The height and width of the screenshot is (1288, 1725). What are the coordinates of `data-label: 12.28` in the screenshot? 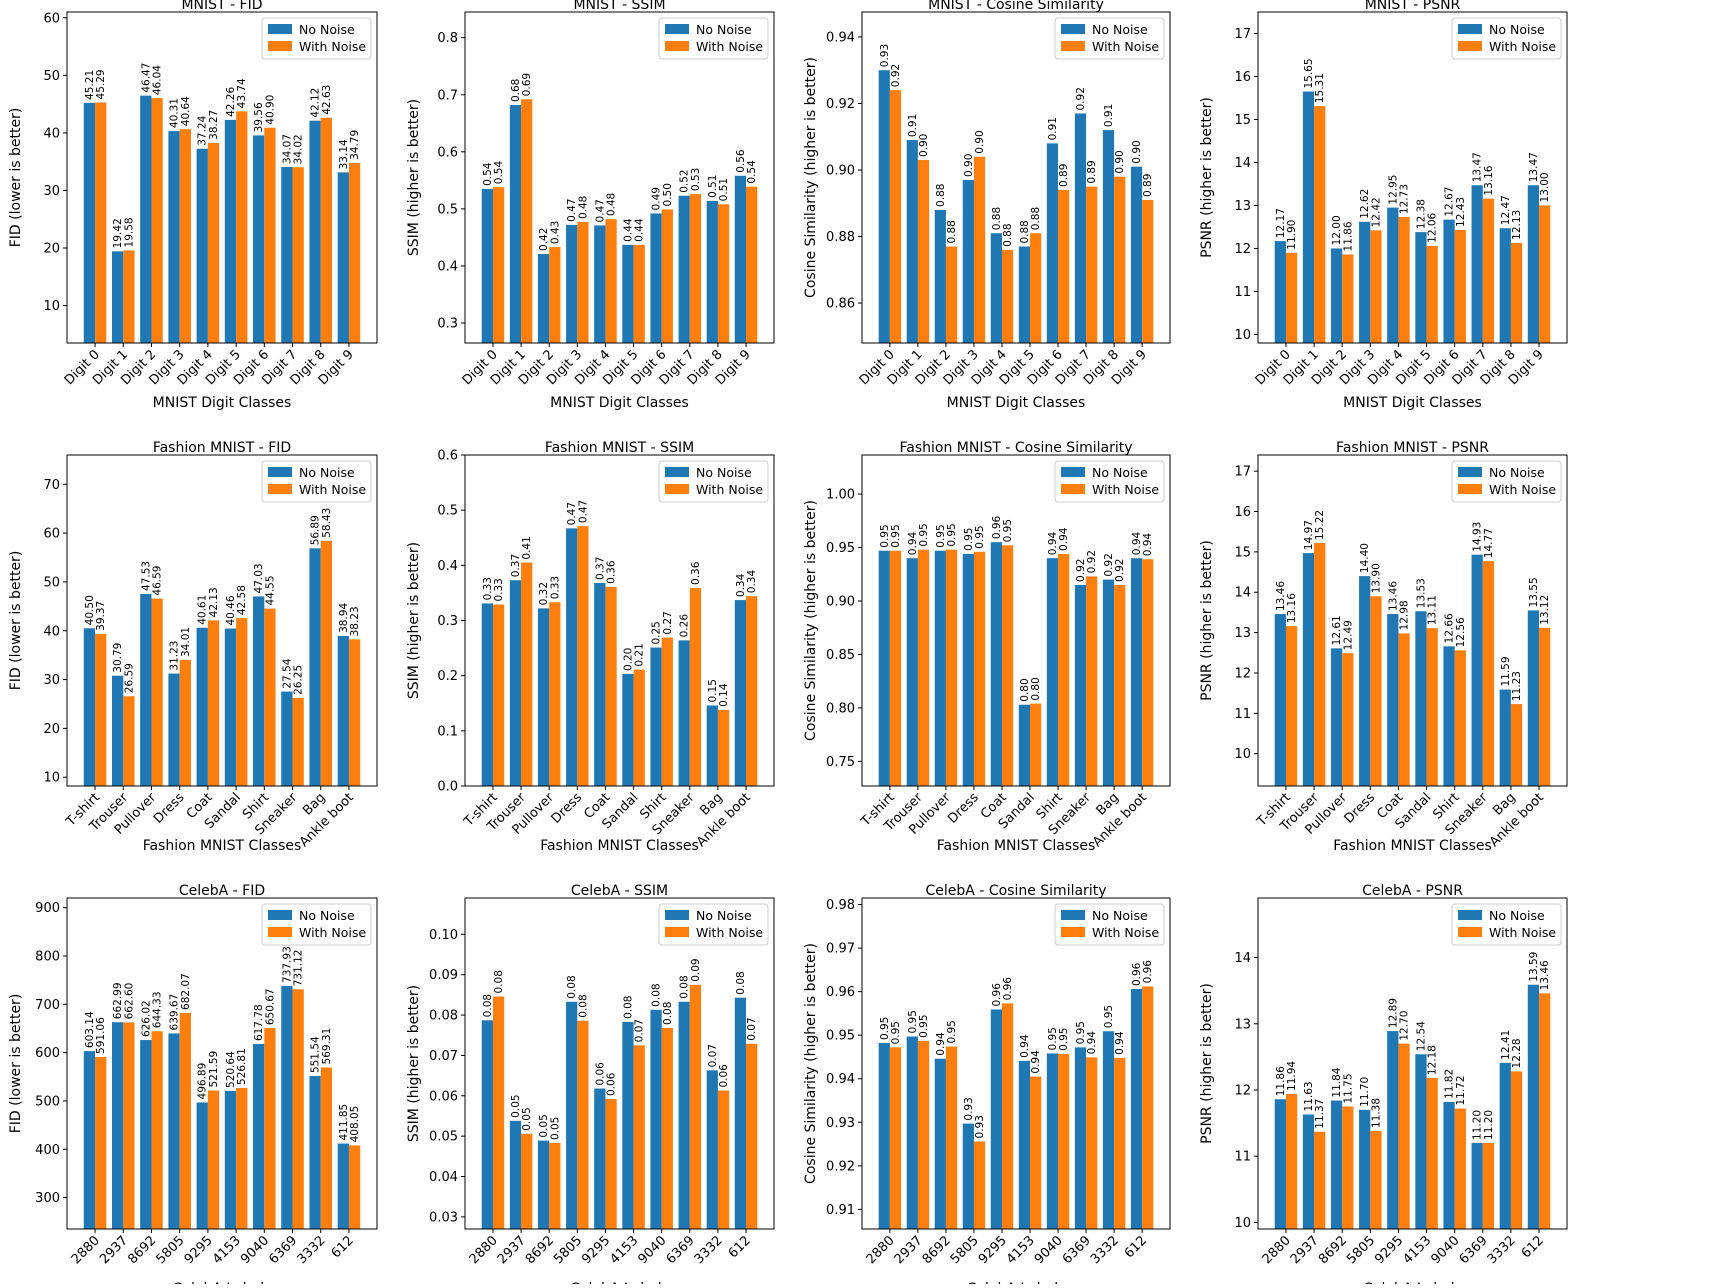 It's located at (1517, 1053).